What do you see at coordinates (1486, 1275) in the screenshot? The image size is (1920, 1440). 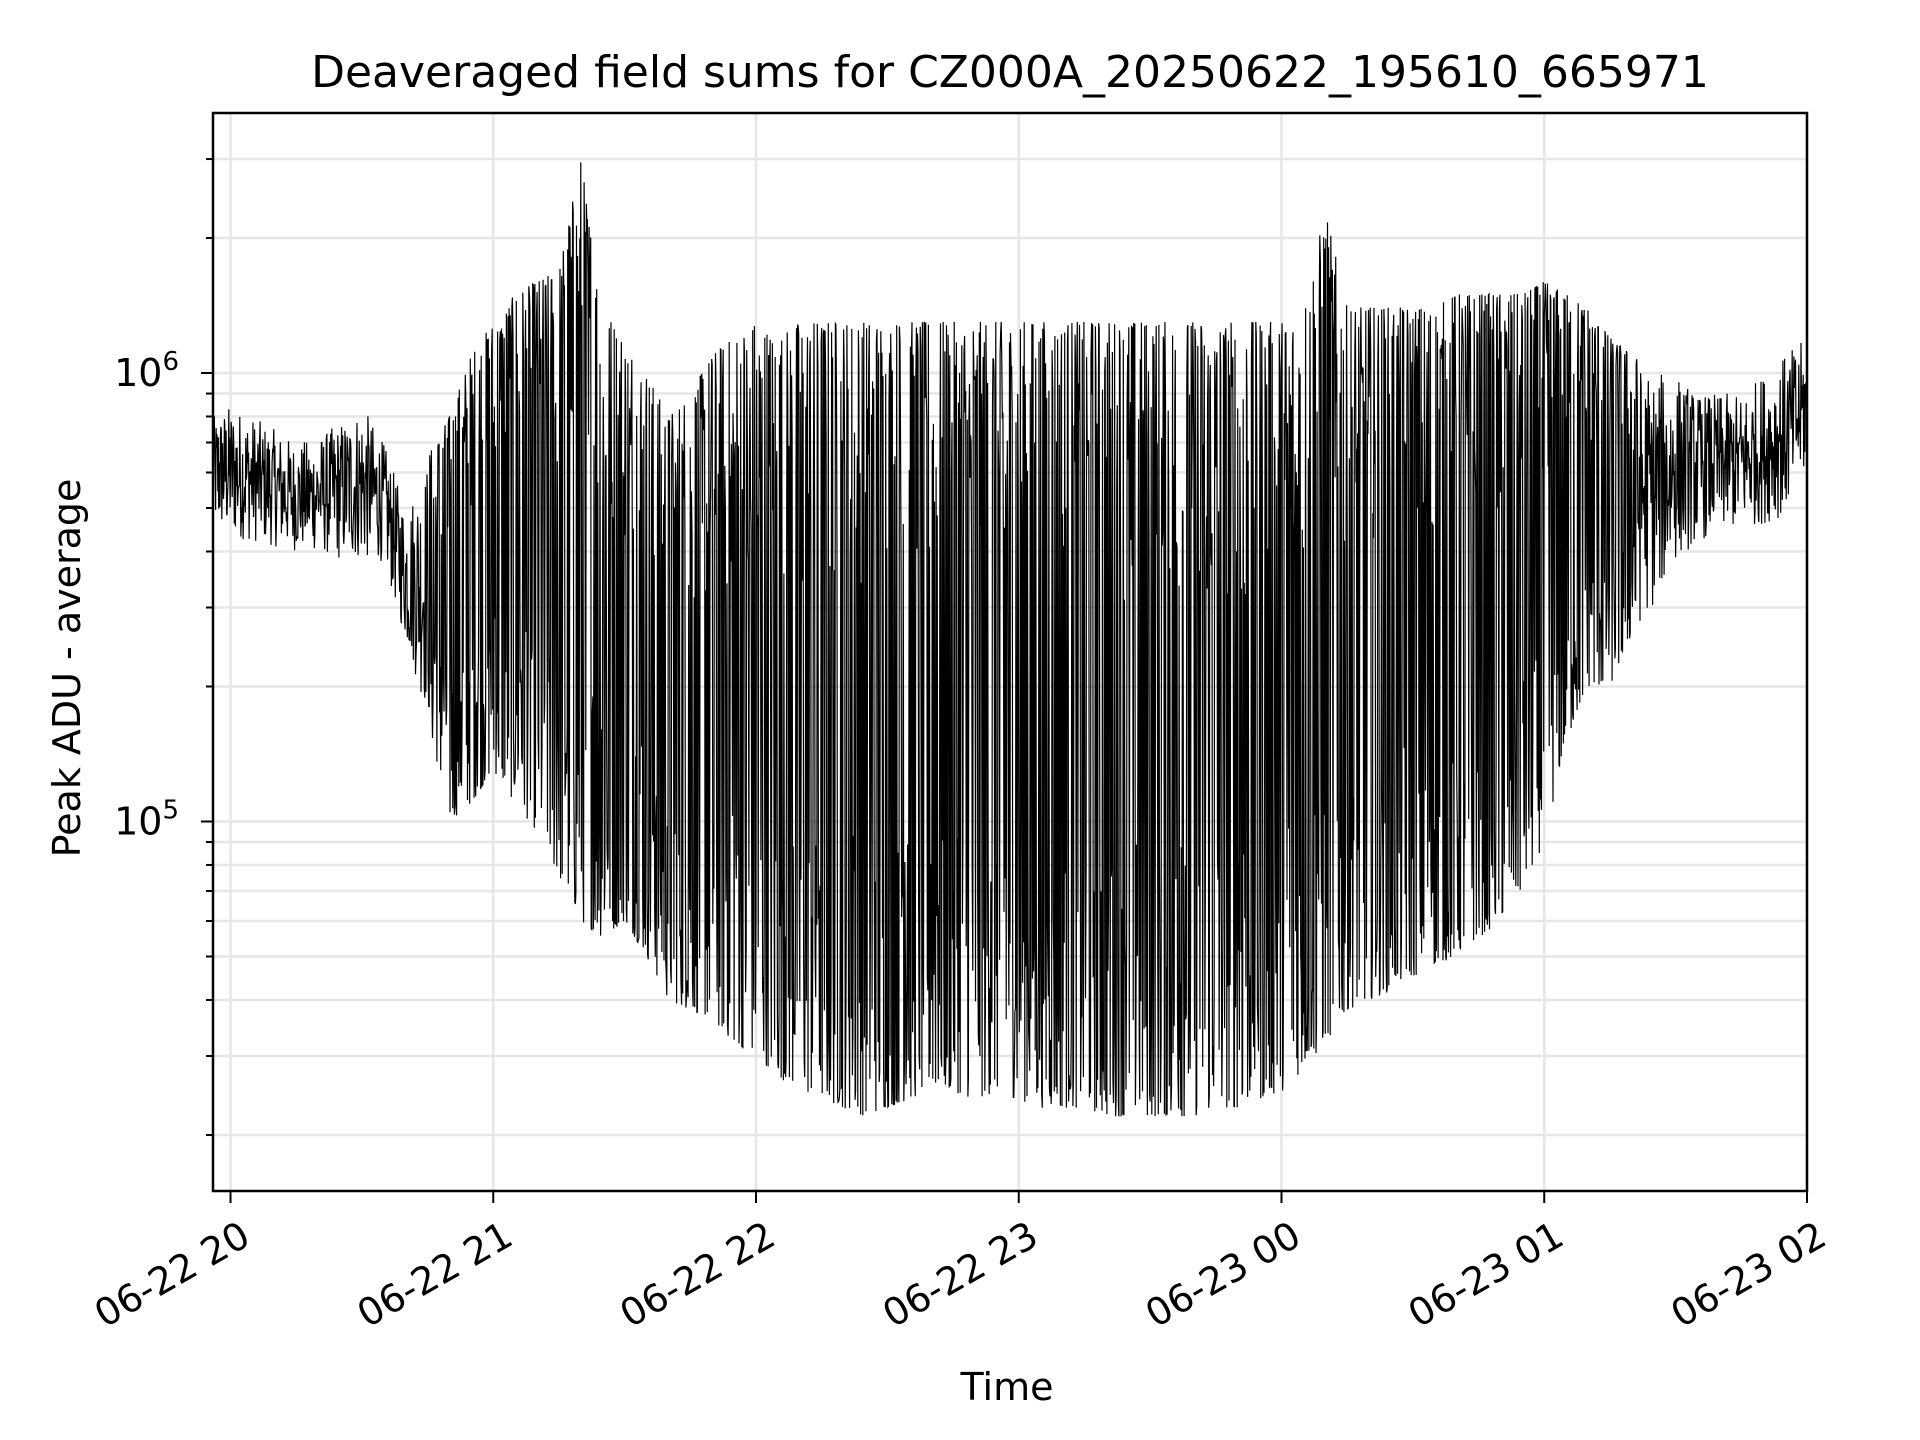 I see `x-tick-label: 06-23 01` at bounding box center [1486, 1275].